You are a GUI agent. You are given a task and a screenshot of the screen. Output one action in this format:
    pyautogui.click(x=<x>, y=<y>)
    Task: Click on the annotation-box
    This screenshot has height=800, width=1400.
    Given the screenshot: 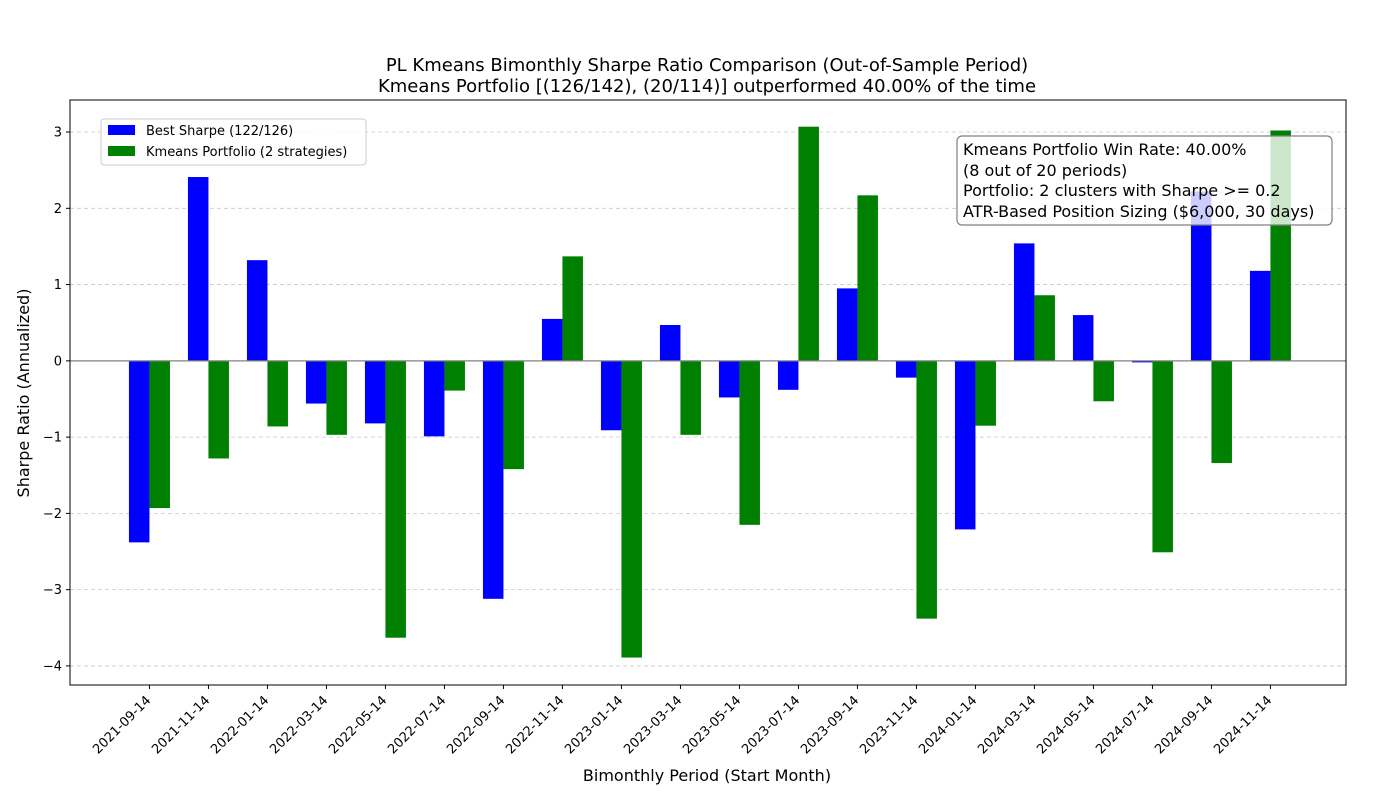 What is the action you would take?
    pyautogui.click(x=1144, y=180)
    